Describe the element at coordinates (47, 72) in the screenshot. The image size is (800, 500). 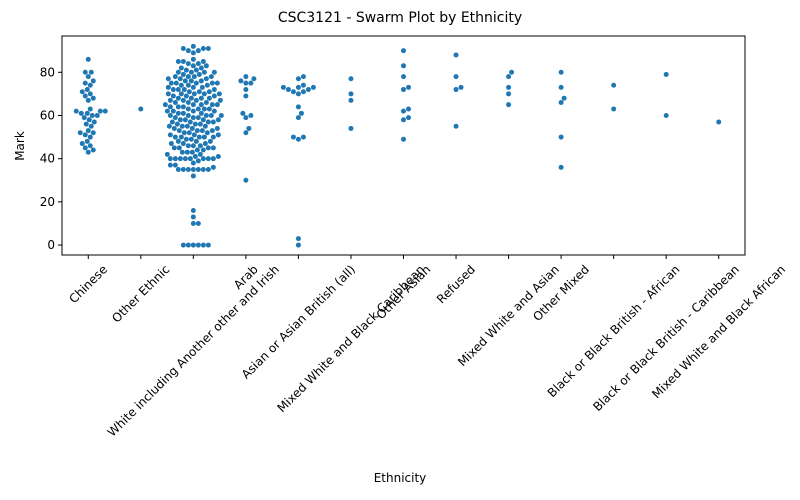
I see `y-tick-label: 80` at that location.